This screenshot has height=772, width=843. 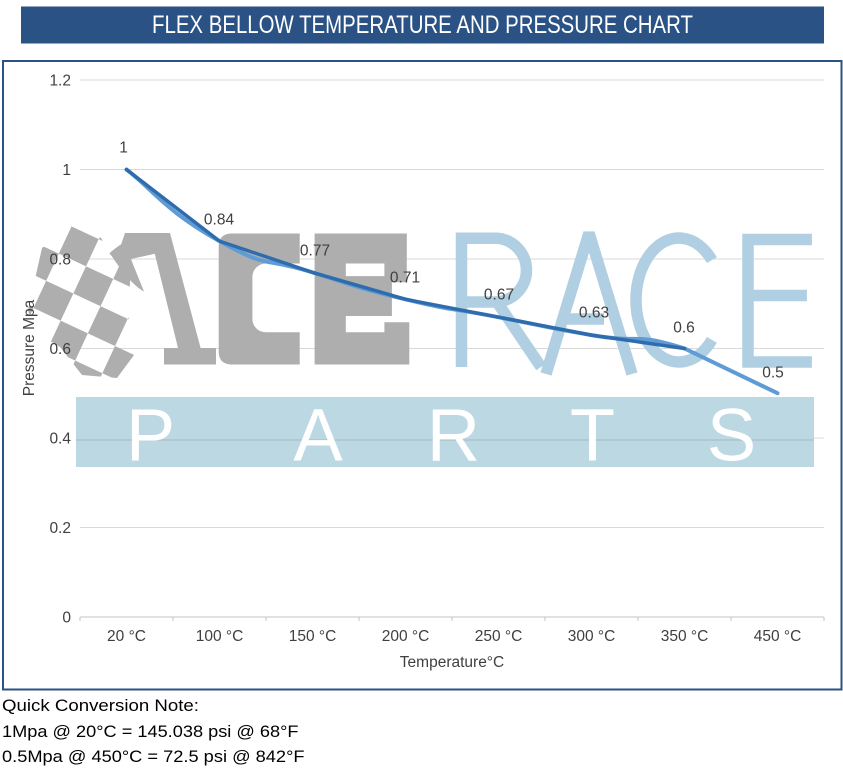 I want to click on svg-text:1Mpa @ 20°C = 145.038 psi @ 68: 1Mpa @ 20°C = 145.038 psi @ 68°F, so click(x=150, y=731).